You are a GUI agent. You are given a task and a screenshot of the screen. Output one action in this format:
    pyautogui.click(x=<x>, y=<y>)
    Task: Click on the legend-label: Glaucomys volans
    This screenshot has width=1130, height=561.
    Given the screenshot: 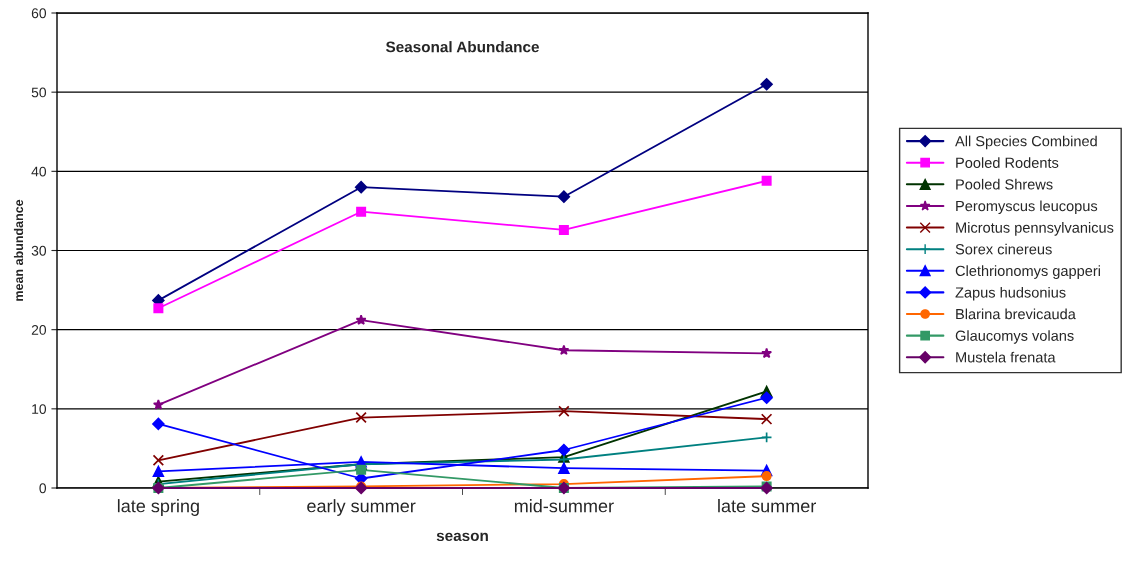 What is the action you would take?
    pyautogui.click(x=1014, y=337)
    